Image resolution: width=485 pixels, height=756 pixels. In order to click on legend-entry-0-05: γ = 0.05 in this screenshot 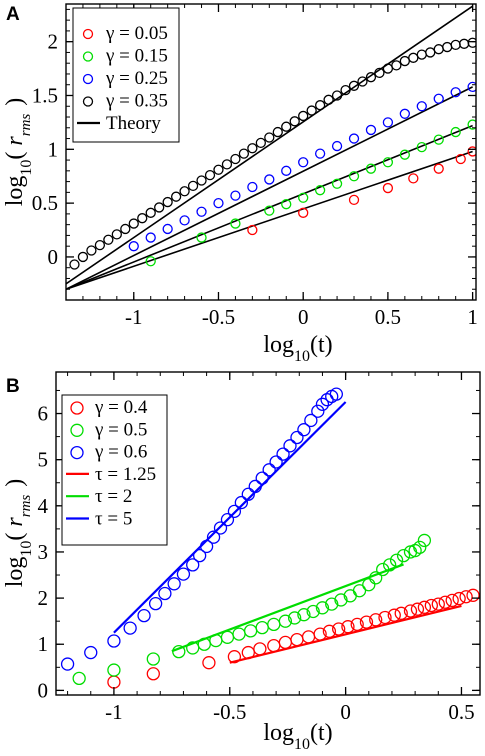, I will do `click(125, 33)`.